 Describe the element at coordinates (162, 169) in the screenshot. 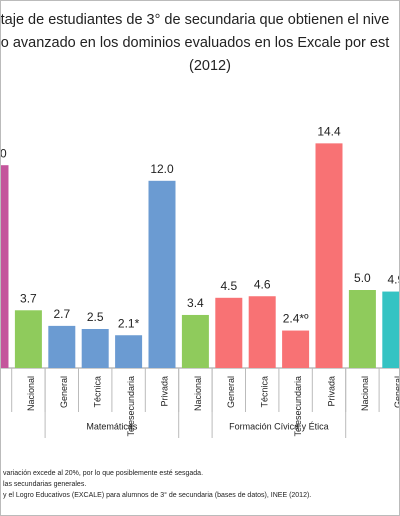

I see `value-label: 12.0` at that location.